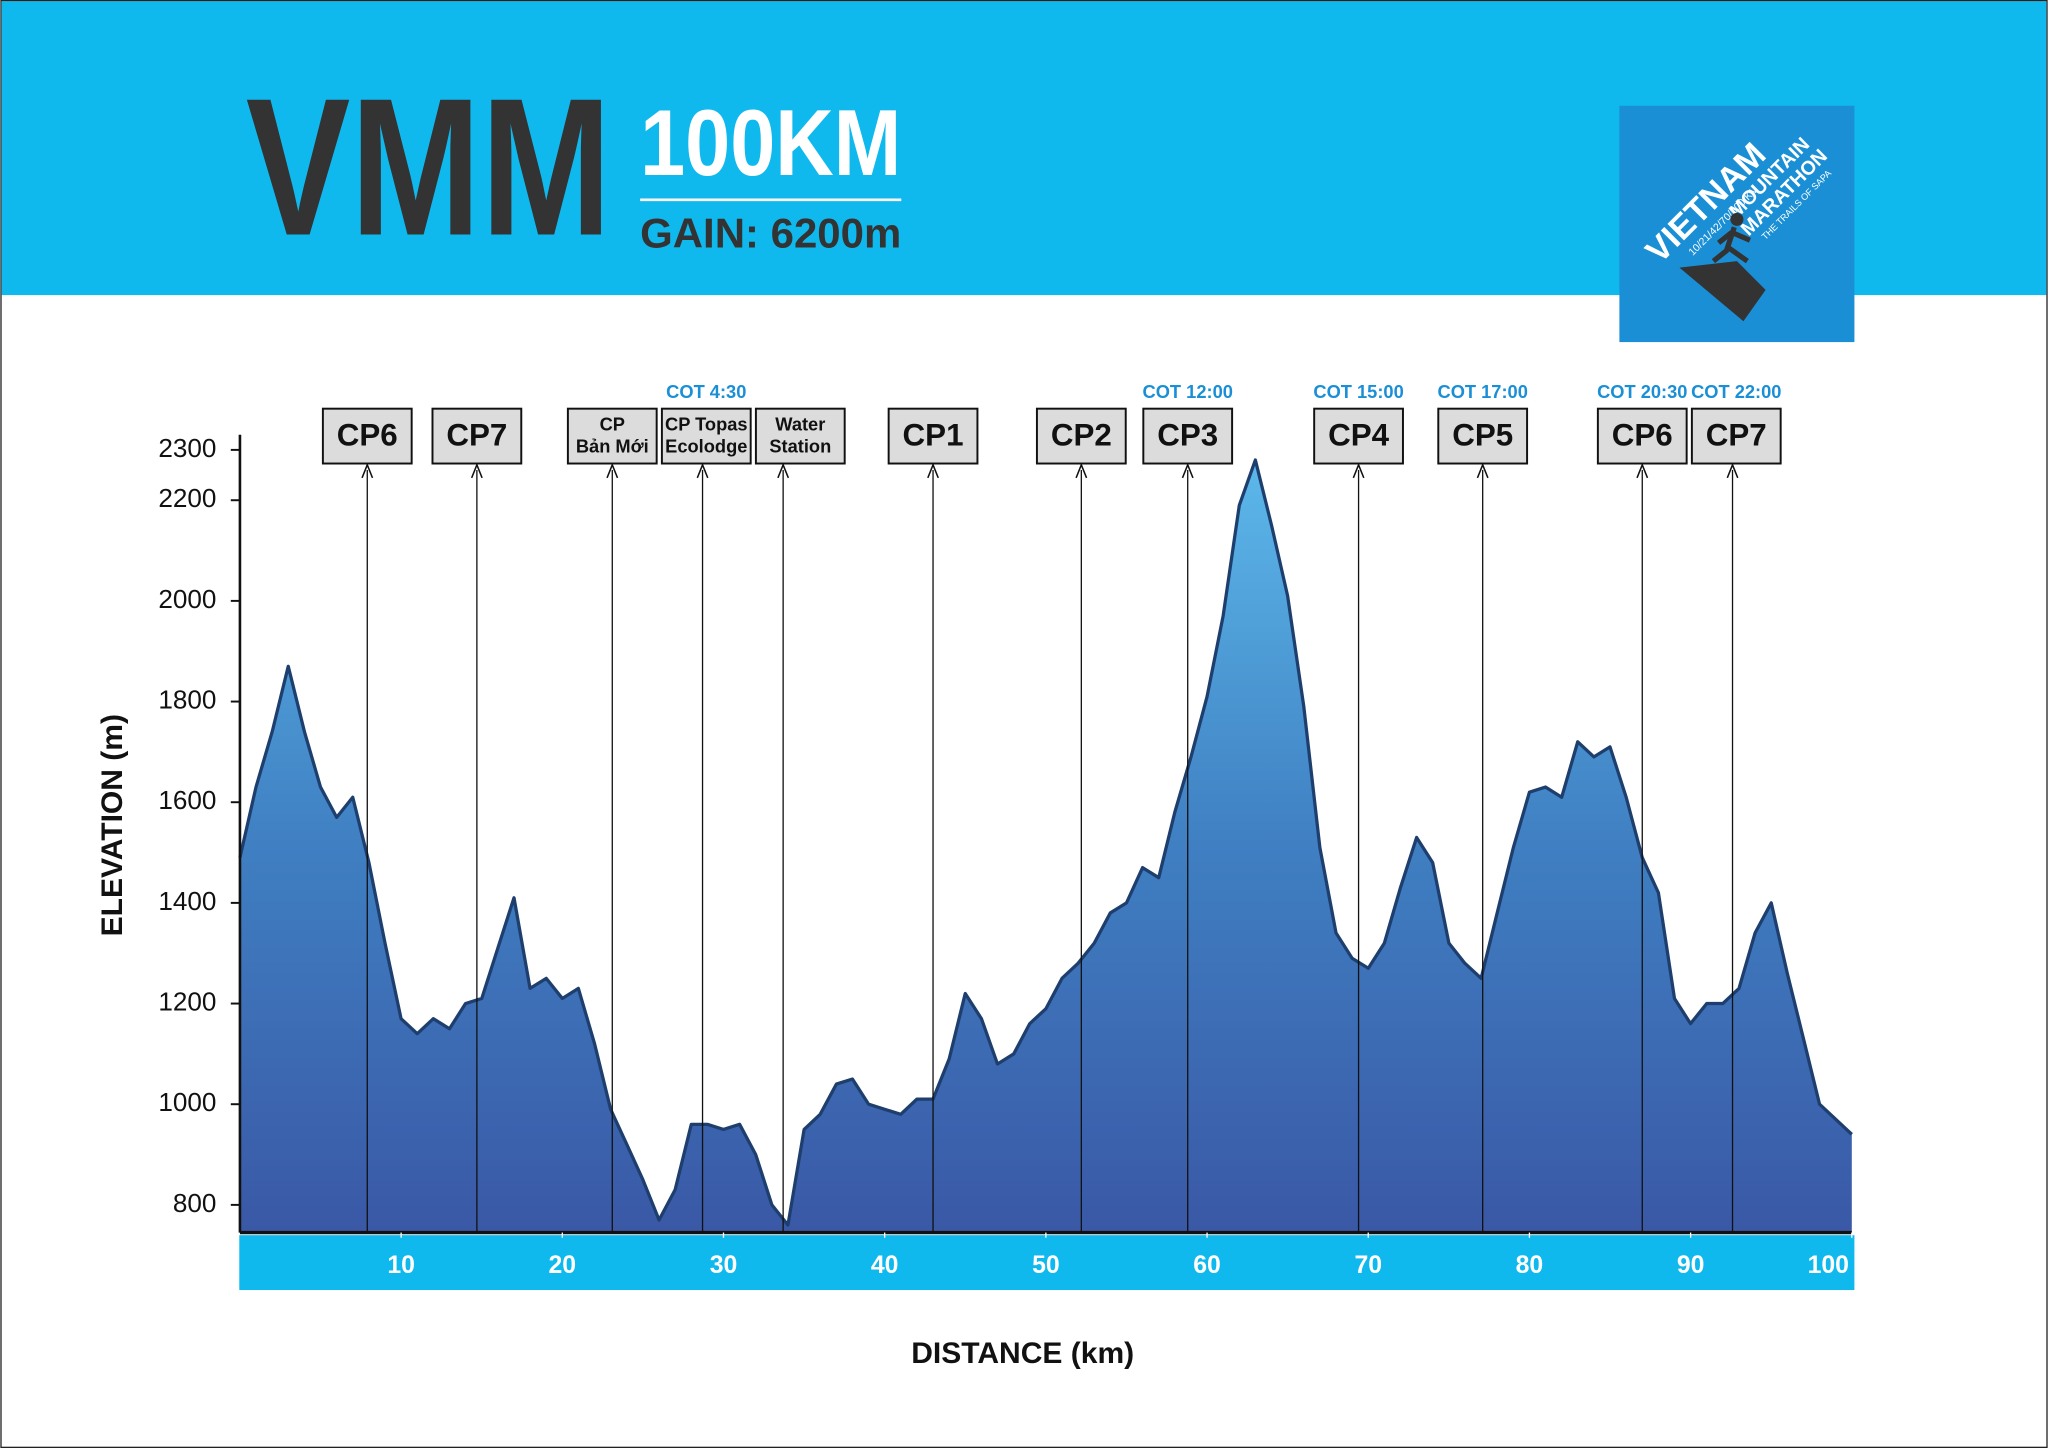 The width and height of the screenshot is (2048, 1448). Describe the element at coordinates (1722, 291) in the screenshot. I see `logo-mountain` at that location.